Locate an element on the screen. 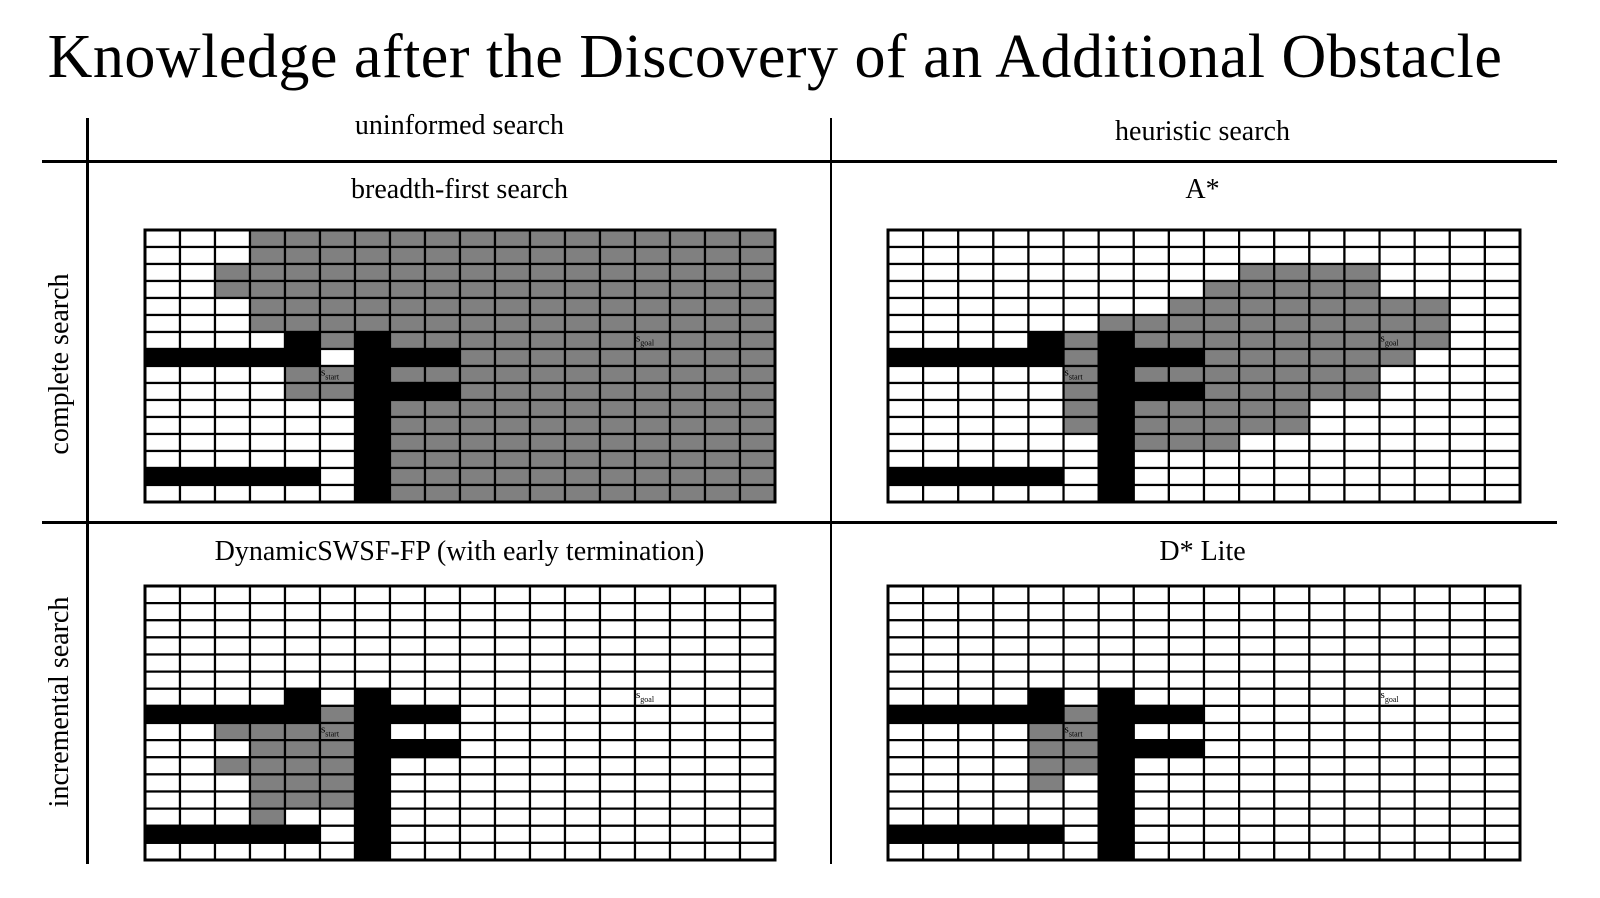 The height and width of the screenshot is (898, 1600). column-header-heuristic: heuristic search is located at coordinates (1202, 131).